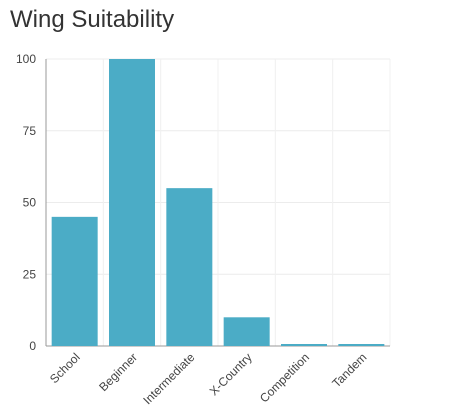 This screenshot has height=418, width=455. I want to click on x-tick-label: Tandem, so click(349, 370).